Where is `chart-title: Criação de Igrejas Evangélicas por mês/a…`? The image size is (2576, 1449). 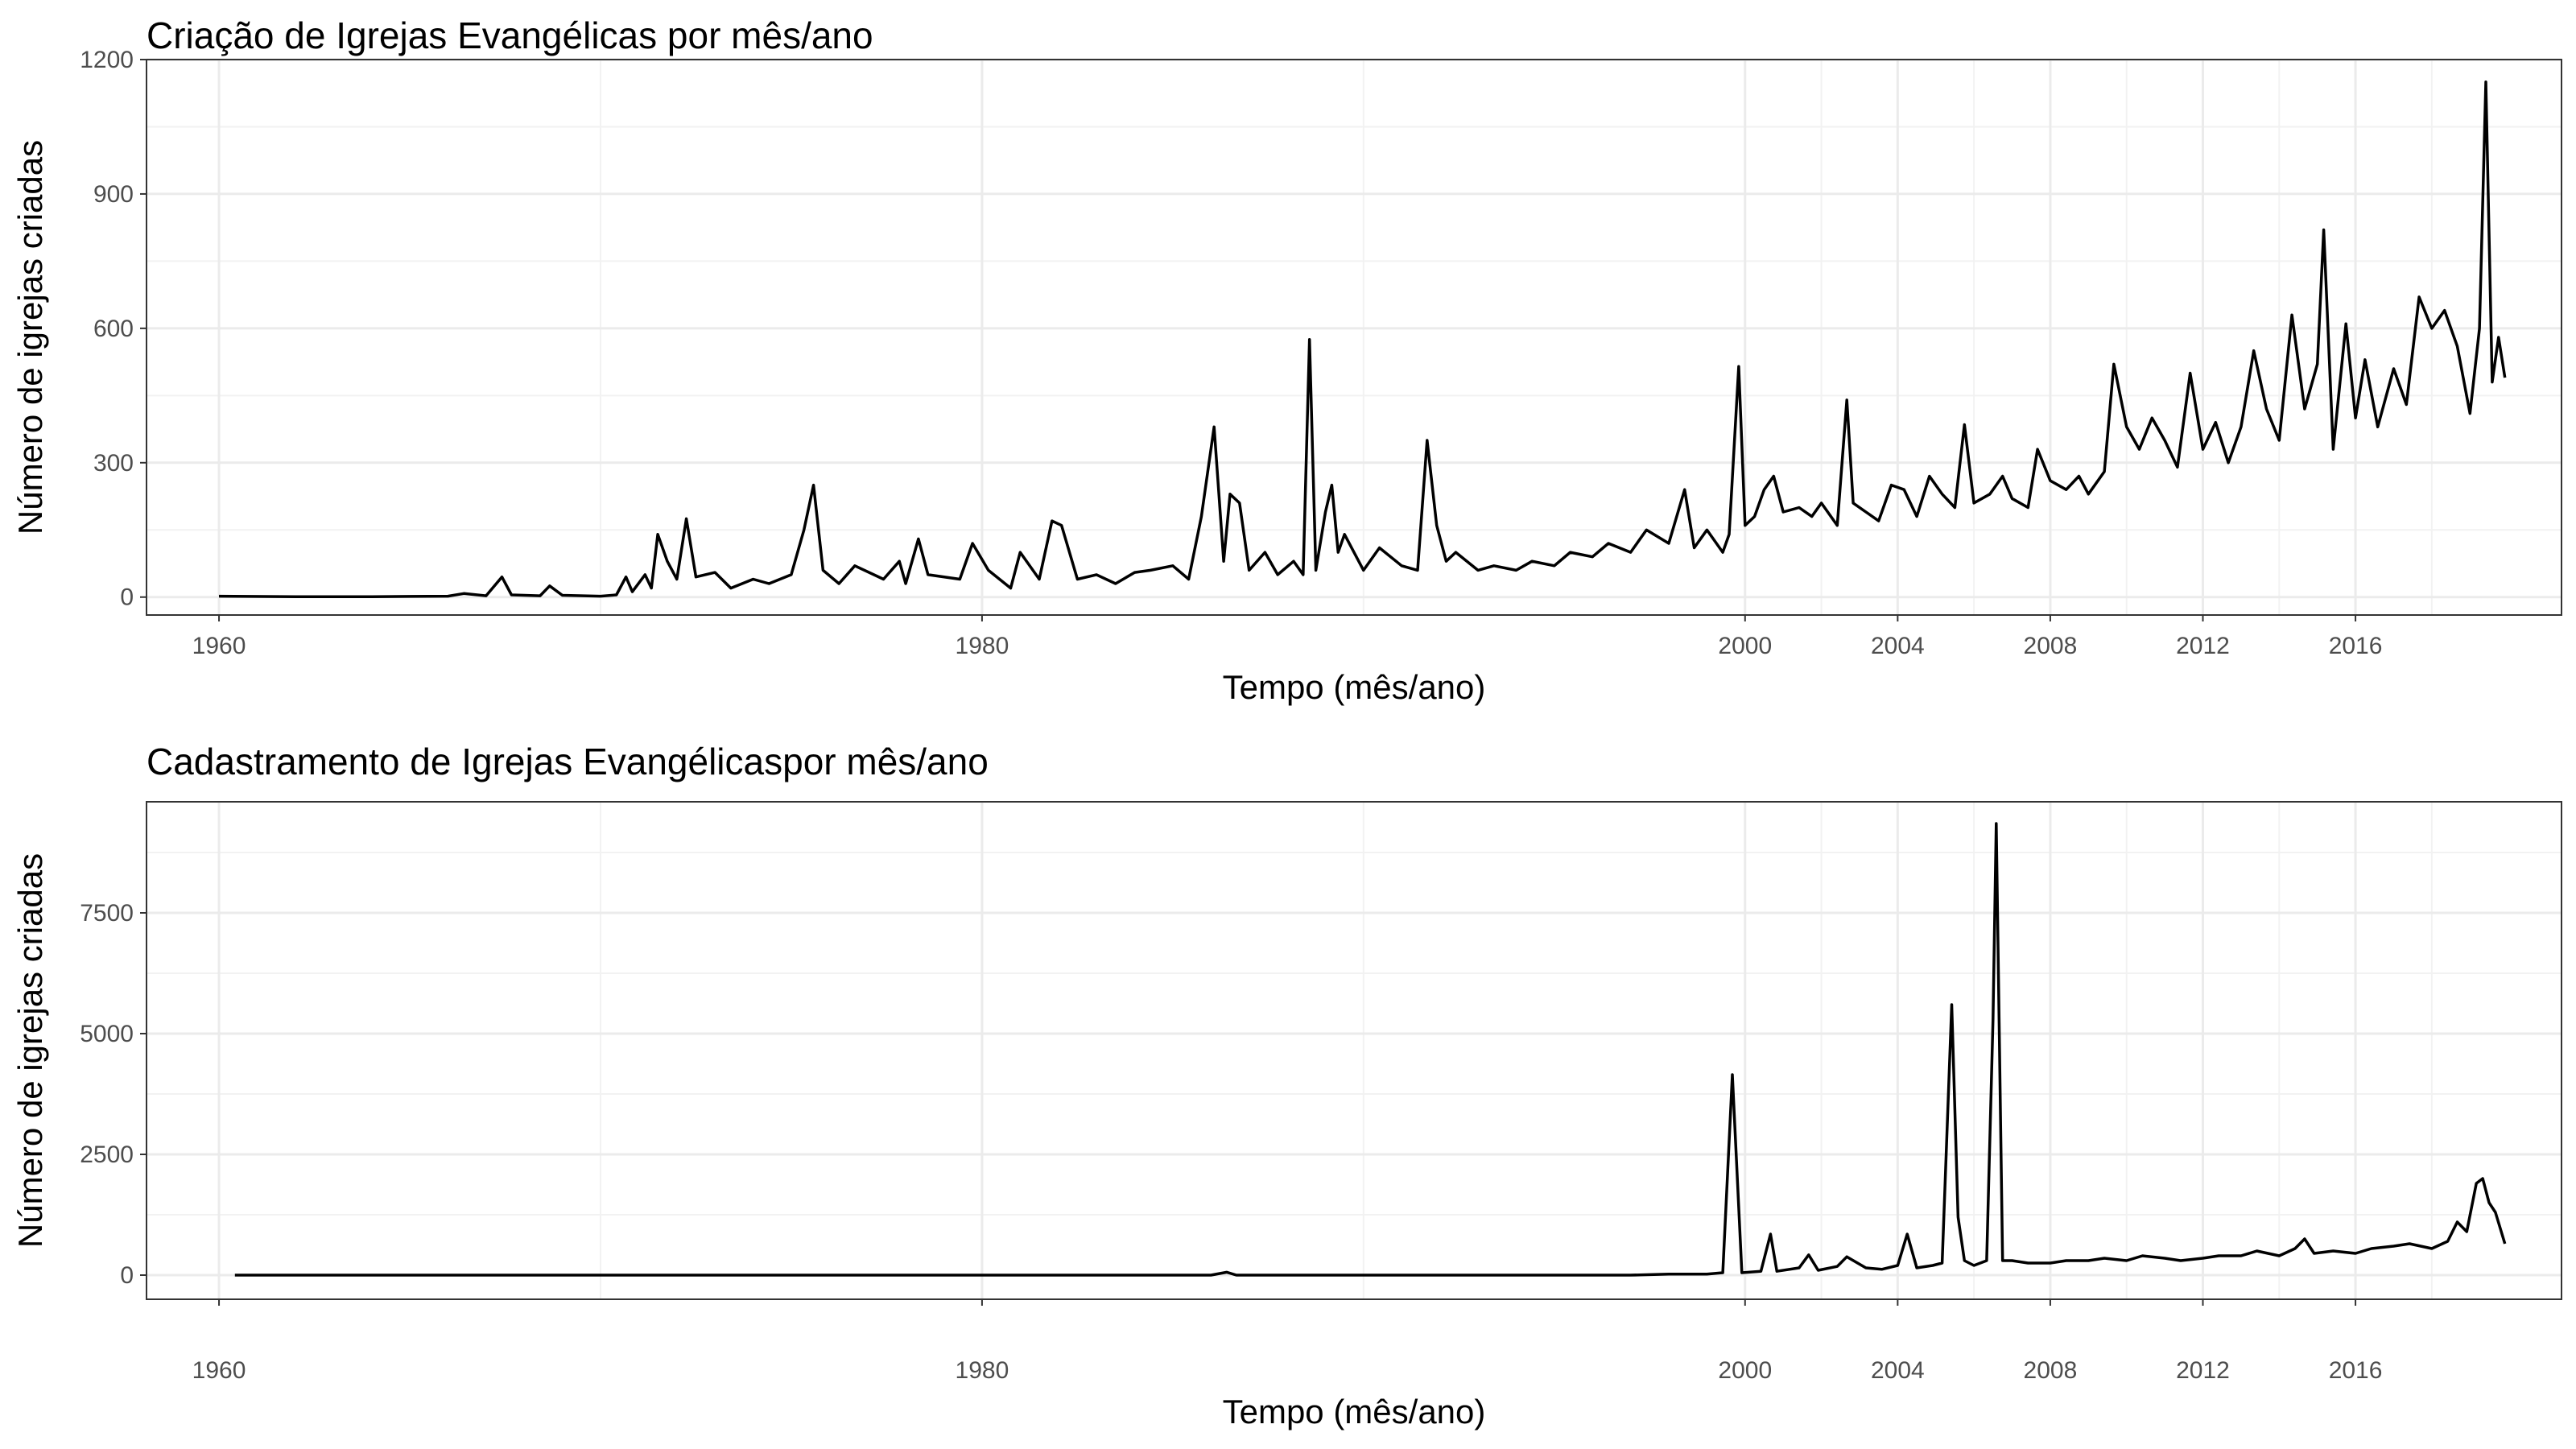
chart-title: Criação de Igrejas Evangélicas por mês/a… is located at coordinates (510, 35).